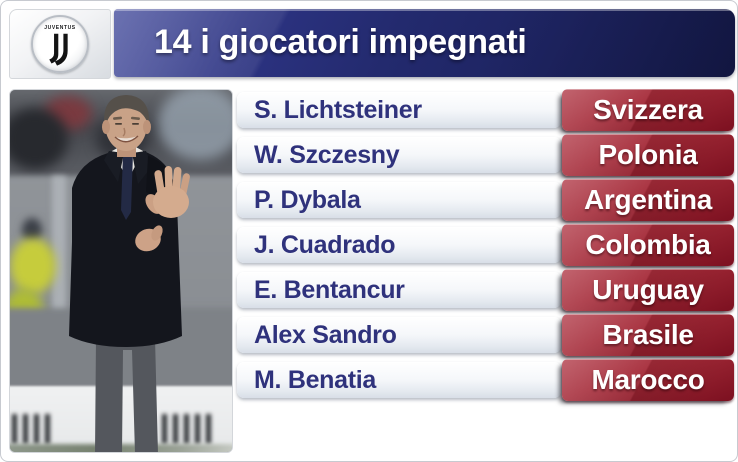  I want to click on player-country: Colombia, so click(648, 244).